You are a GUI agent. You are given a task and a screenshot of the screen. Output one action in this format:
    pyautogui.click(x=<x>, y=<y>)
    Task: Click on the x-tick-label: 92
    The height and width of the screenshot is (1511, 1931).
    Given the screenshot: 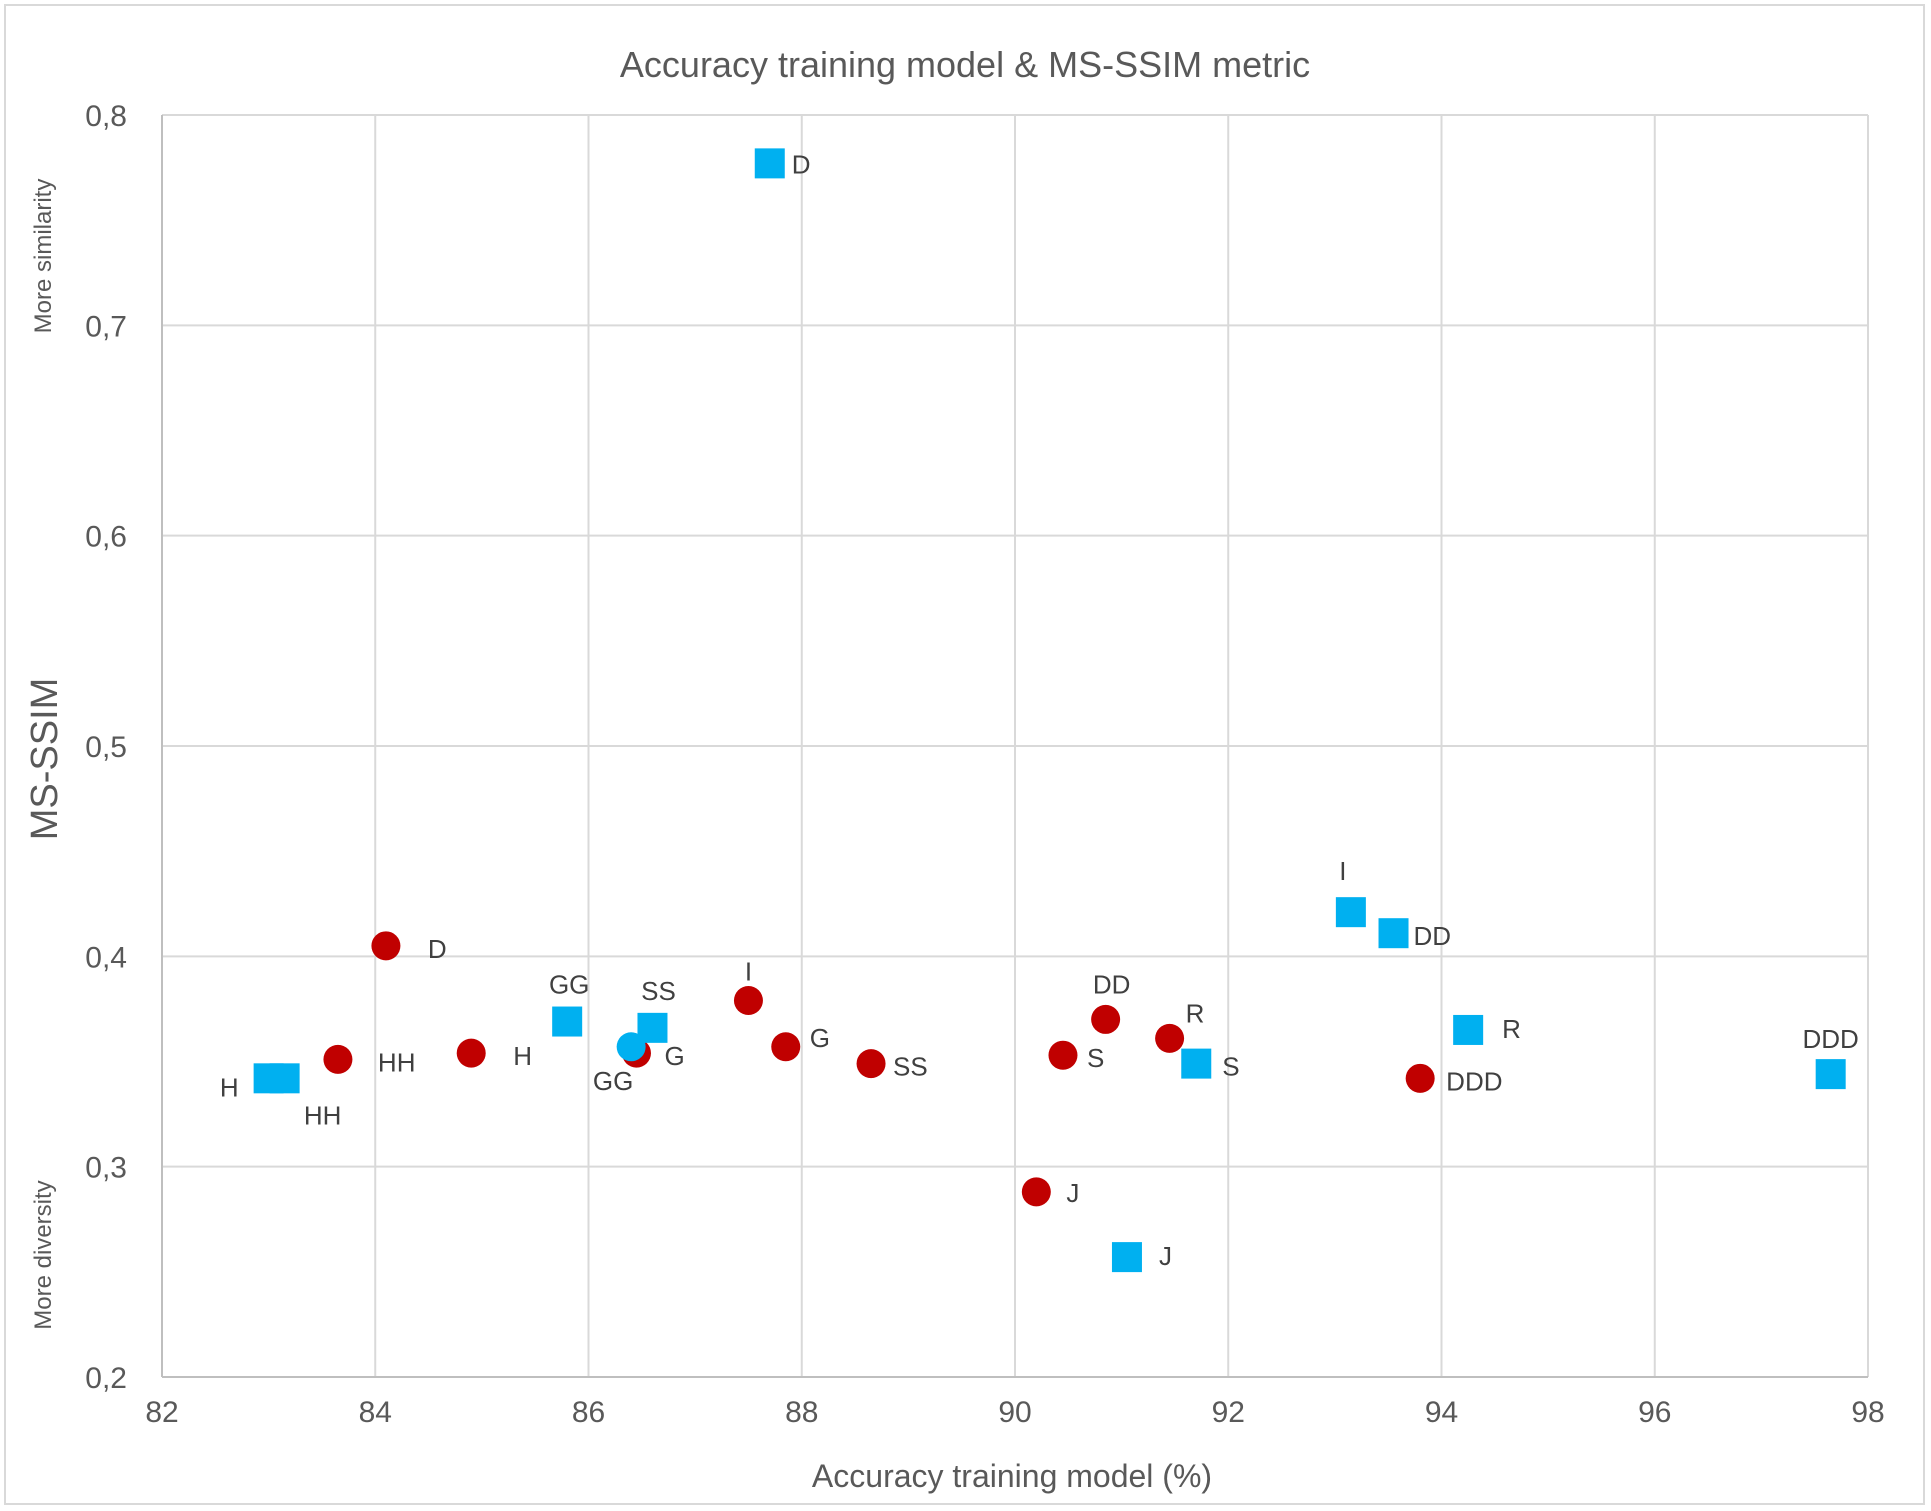 What is the action you would take?
    pyautogui.click(x=1228, y=1412)
    